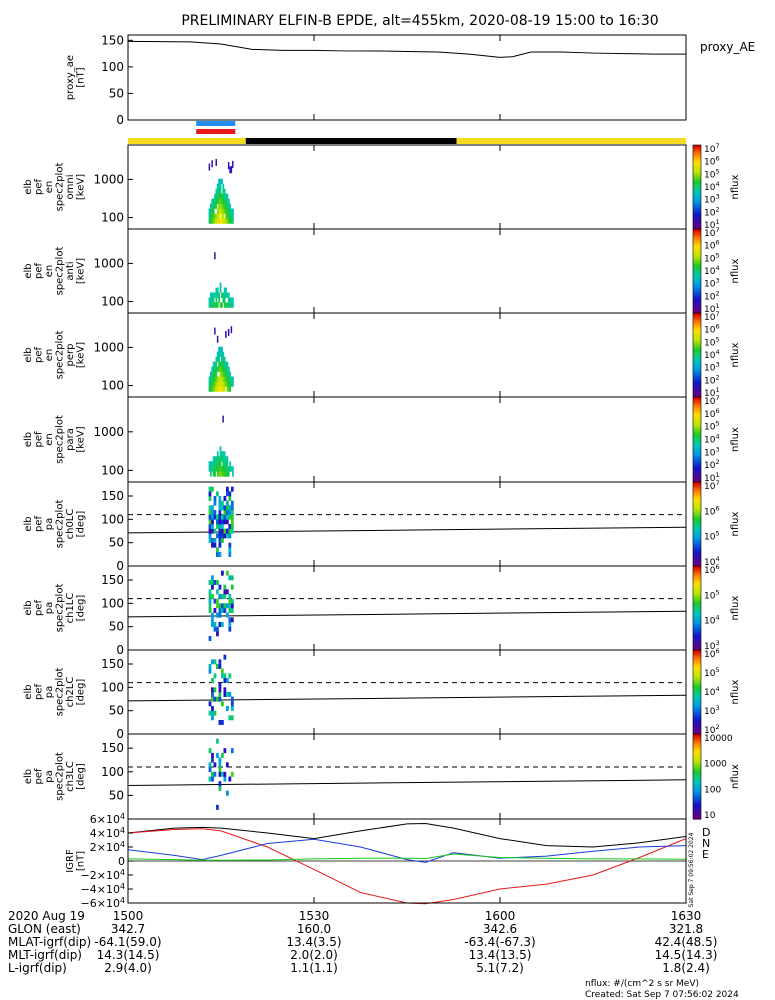 Image resolution: width=775 pixels, height=1000 pixels. Describe the element at coordinates (718, 739) in the screenshot. I see `colorbar-tick: 10000` at that location.